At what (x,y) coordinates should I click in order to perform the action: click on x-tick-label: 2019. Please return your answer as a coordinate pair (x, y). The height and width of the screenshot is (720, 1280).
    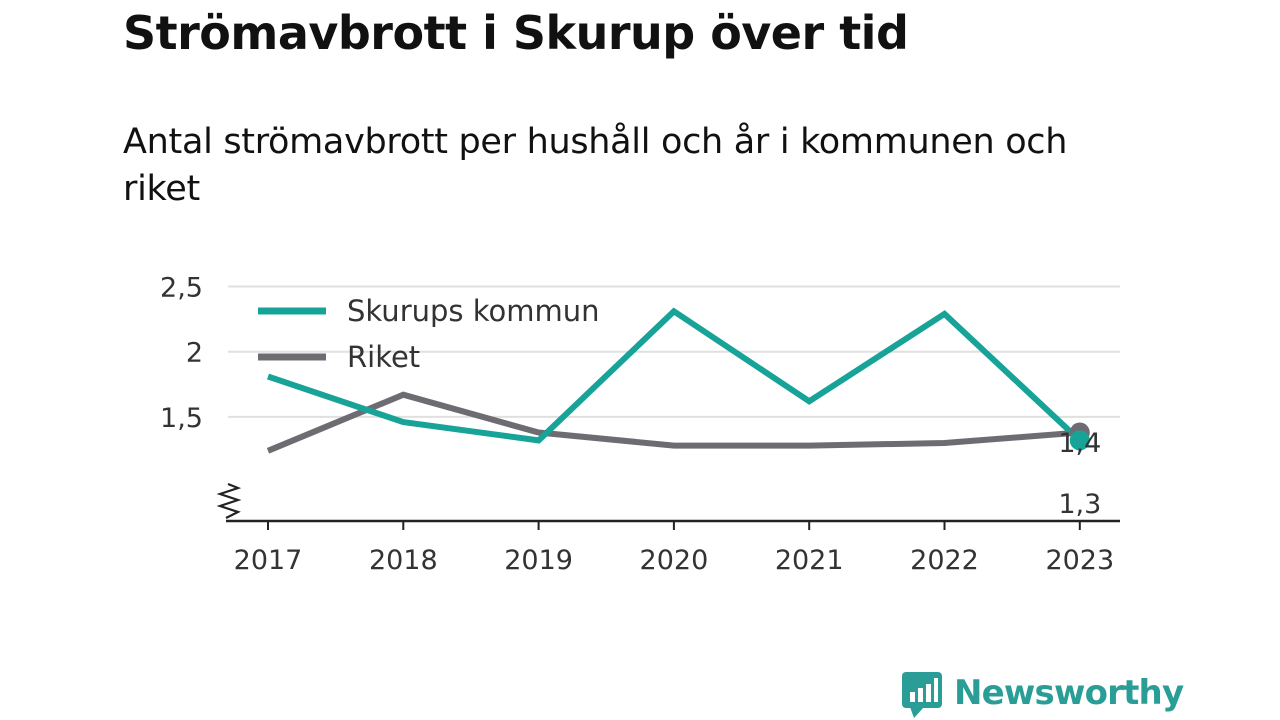
    Looking at the image, I should click on (538, 560).